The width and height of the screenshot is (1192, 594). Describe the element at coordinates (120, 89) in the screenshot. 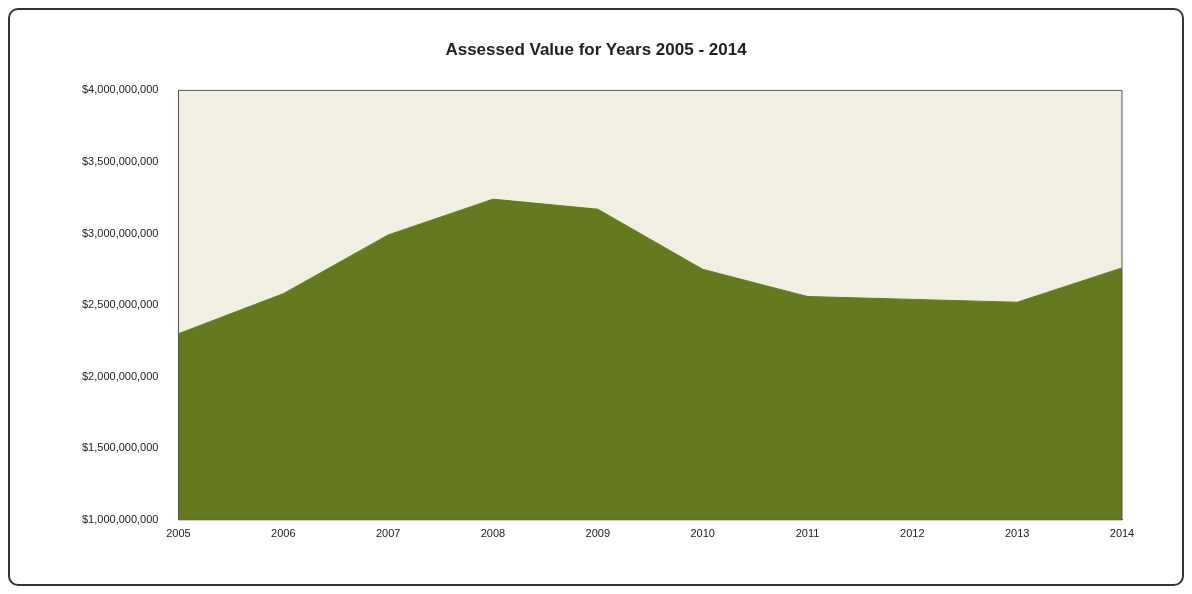

I see `y-tick-label: $4,000,000,000` at that location.